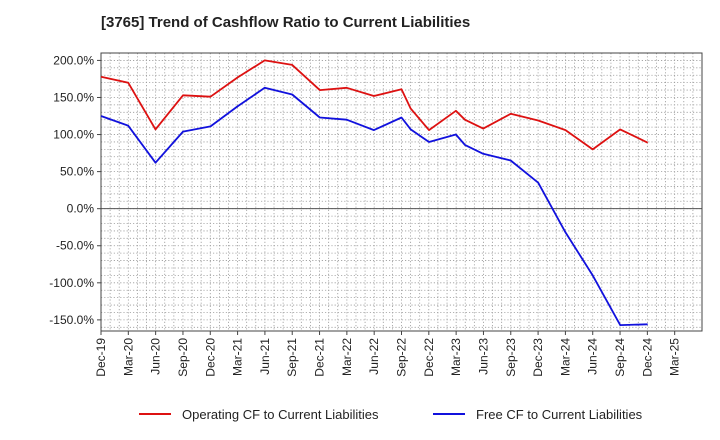 Image resolution: width=720 pixels, height=440 pixels. Describe the element at coordinates (210, 357) in the screenshot. I see `x-tick-label: Dec-20` at that location.